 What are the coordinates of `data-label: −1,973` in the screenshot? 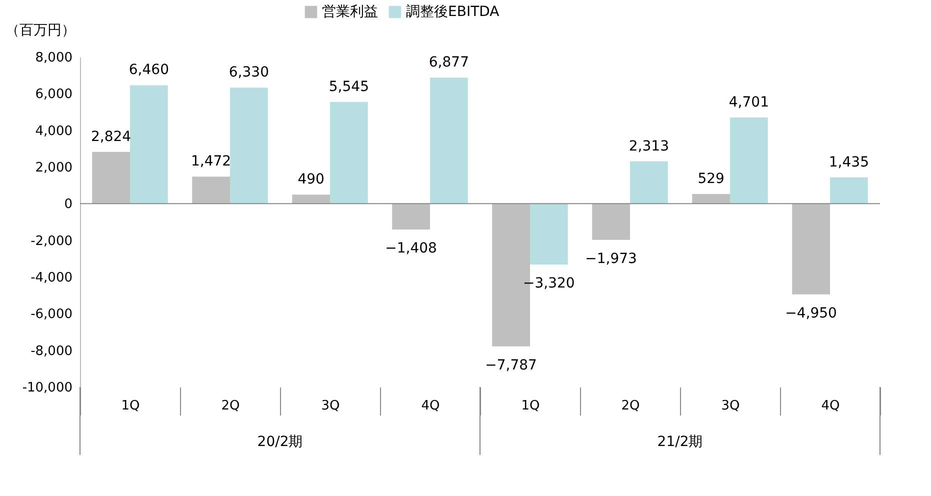 It's located at (611, 258).